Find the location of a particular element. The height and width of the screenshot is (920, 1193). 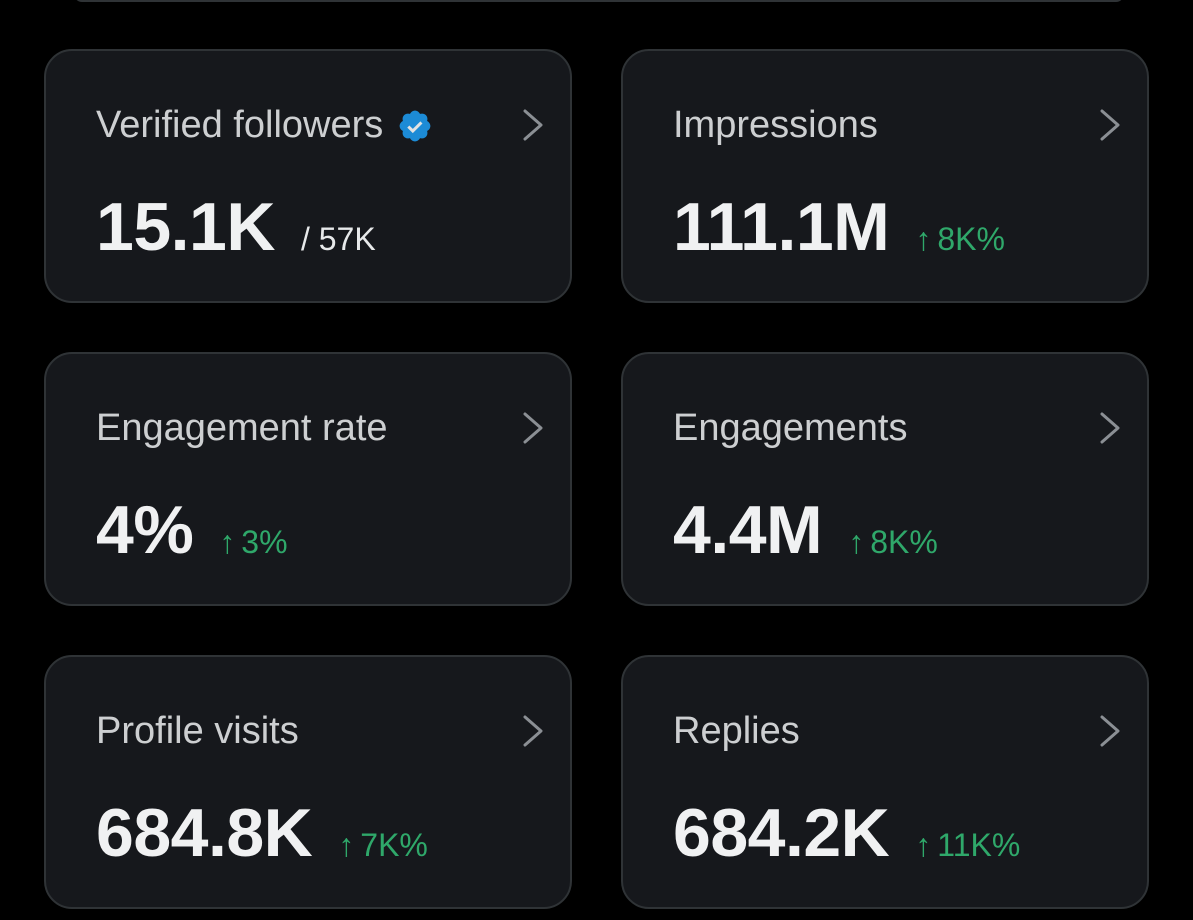

value-row: 4% ↑ 3% is located at coordinates (192, 530).